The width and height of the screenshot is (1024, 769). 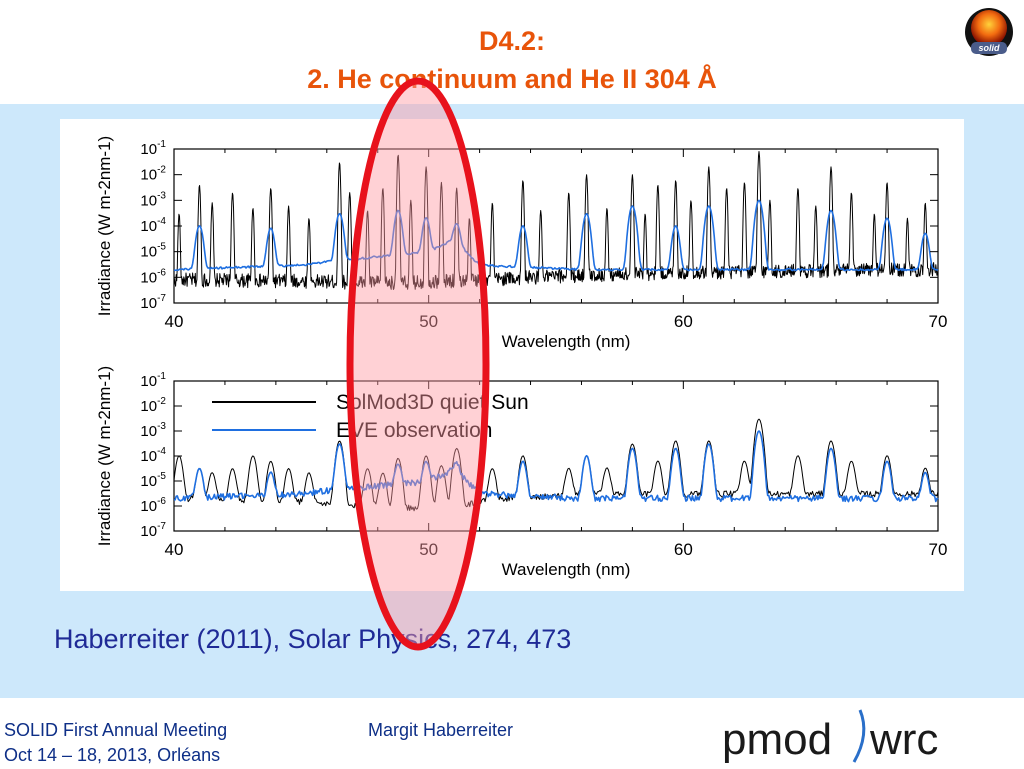 What do you see at coordinates (112, 755) in the screenshot?
I see `footer-dates: Oct 14 – 18, 2013, Orléans` at bounding box center [112, 755].